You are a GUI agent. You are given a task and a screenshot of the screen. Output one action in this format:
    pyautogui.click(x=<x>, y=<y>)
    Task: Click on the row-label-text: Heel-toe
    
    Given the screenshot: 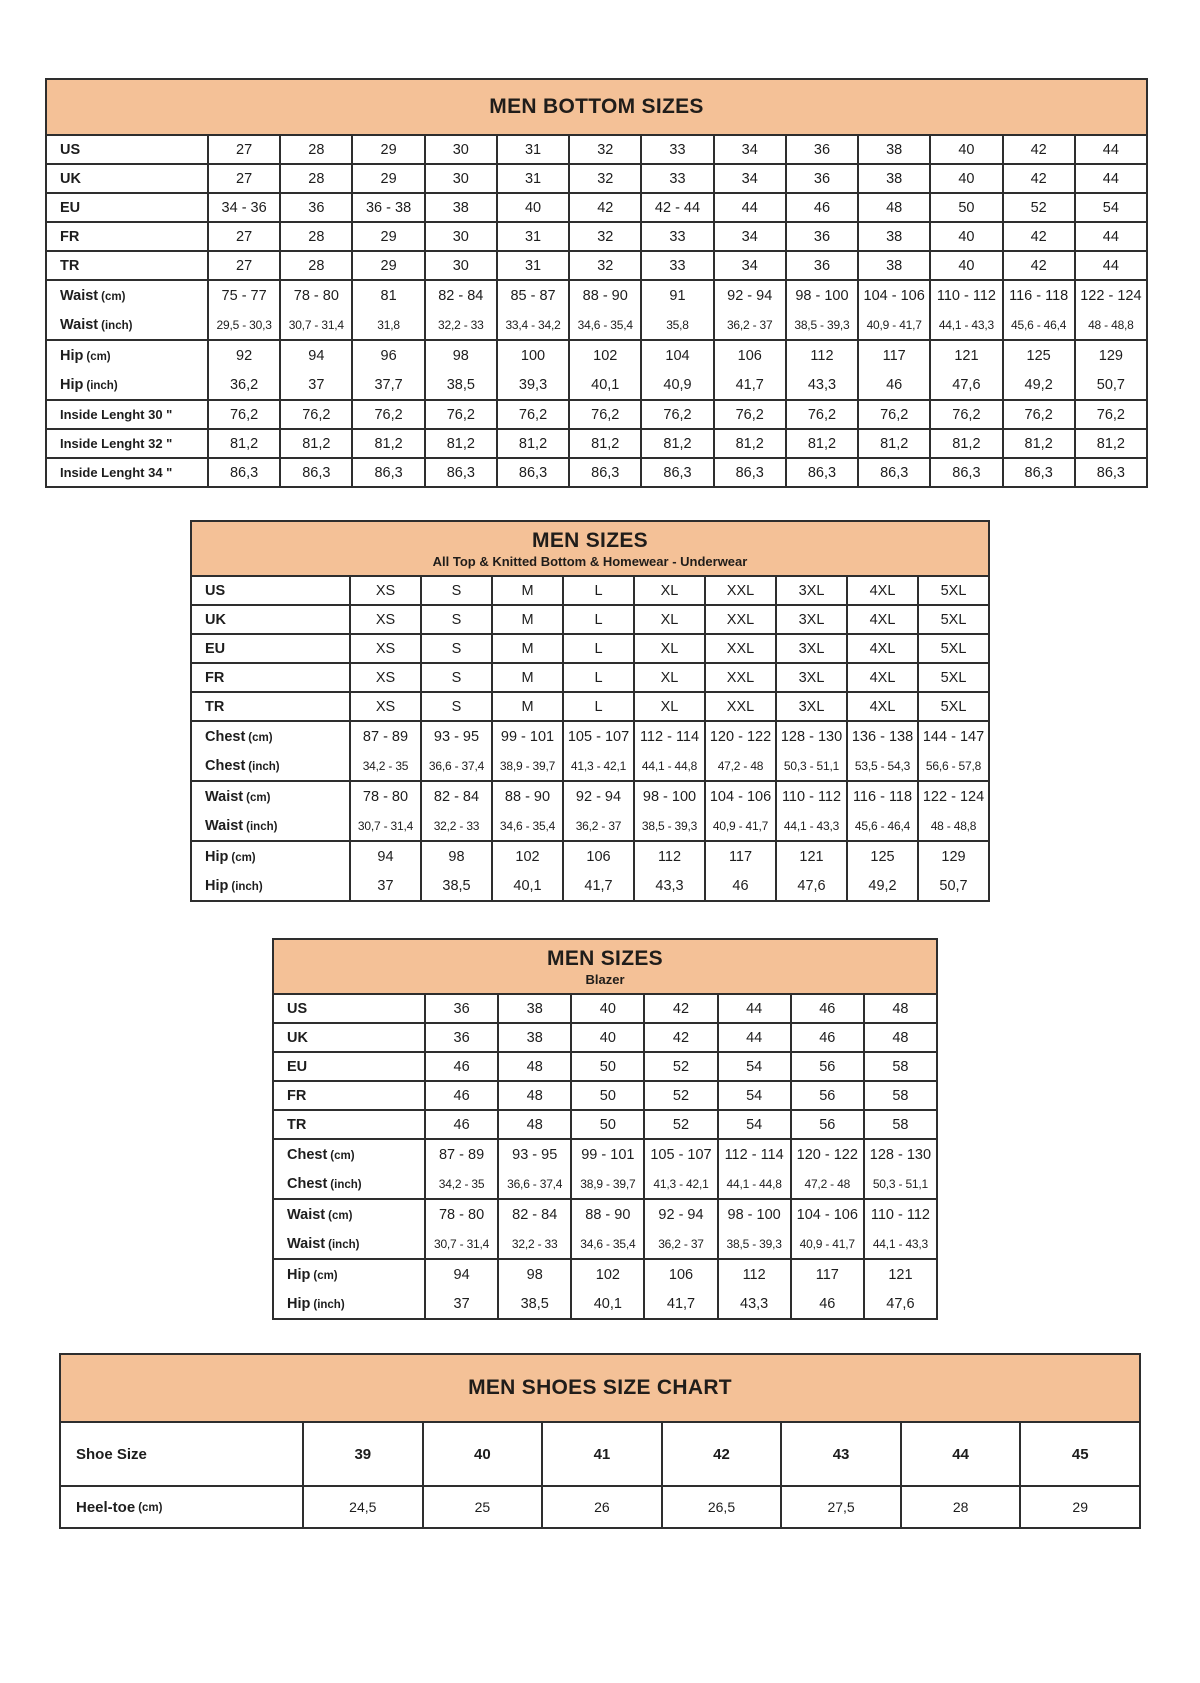 What is the action you would take?
    pyautogui.click(x=106, y=1507)
    